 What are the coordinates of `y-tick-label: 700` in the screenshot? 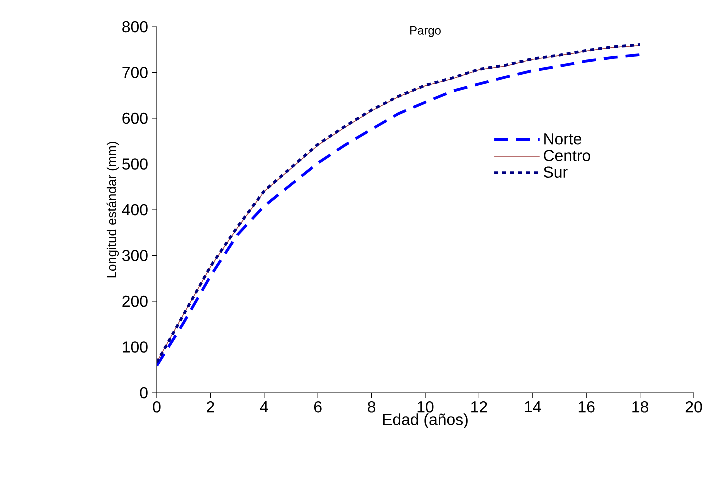 It's located at (135, 72).